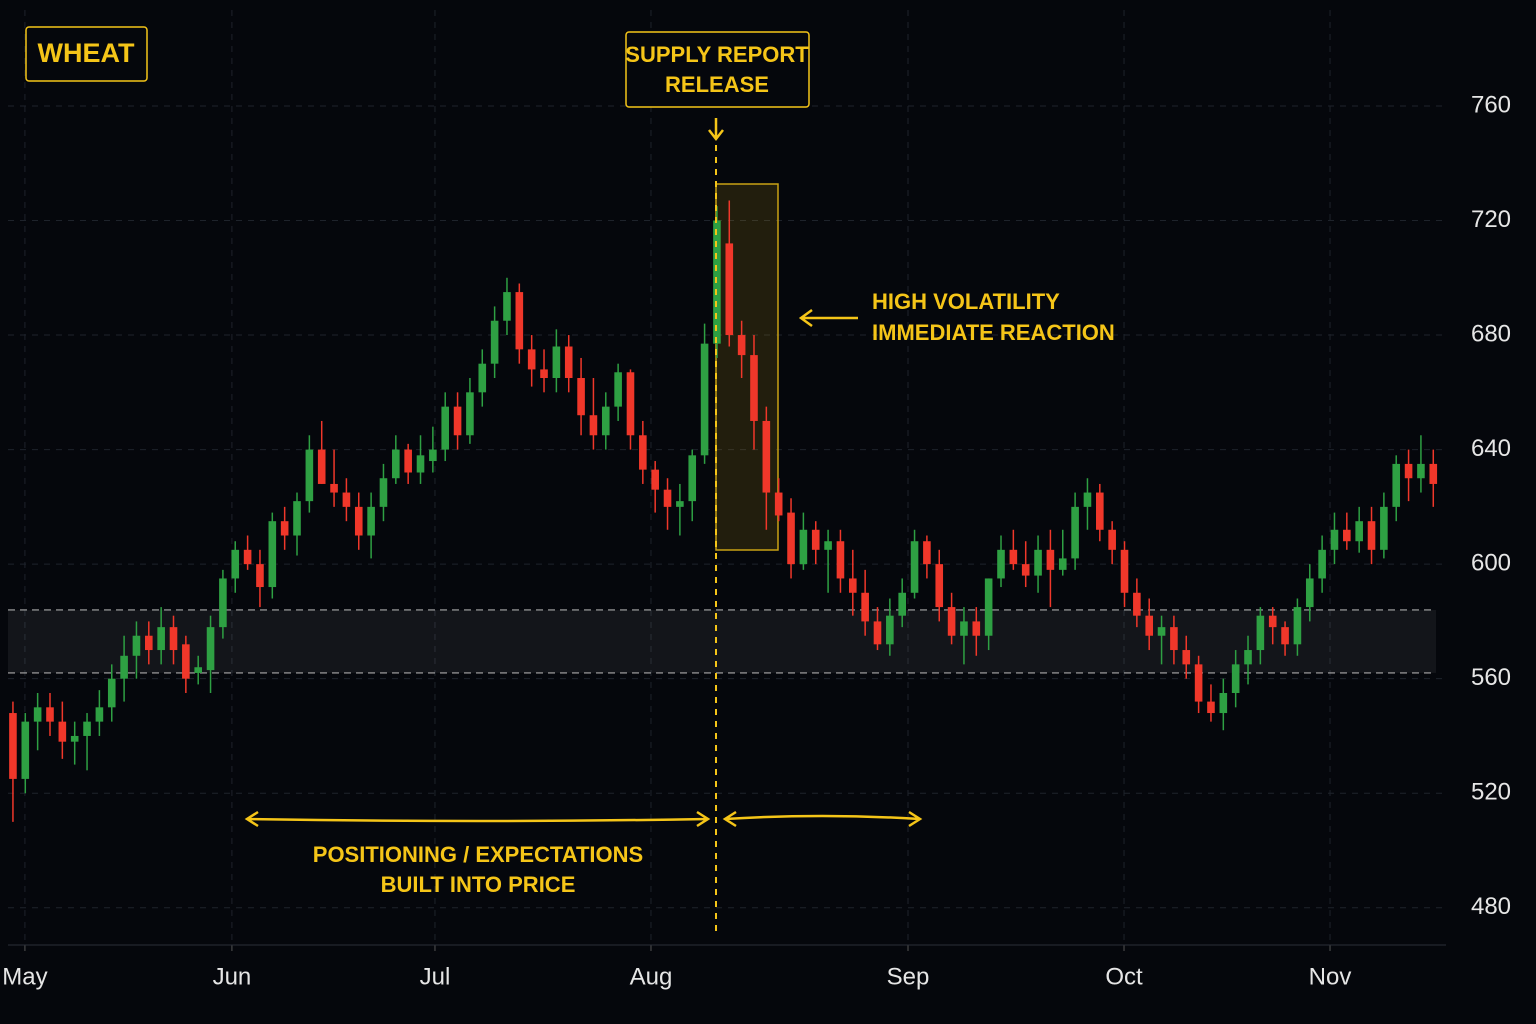  I want to click on volatility-label: HIGH VOLATILITY, so click(966, 301).